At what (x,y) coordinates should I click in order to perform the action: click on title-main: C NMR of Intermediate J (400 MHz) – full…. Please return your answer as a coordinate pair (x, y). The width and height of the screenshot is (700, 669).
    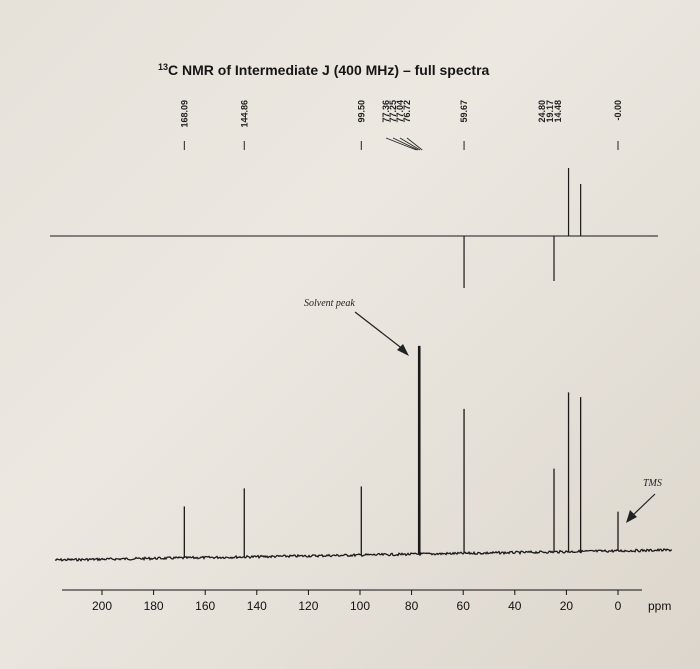
    Looking at the image, I should click on (329, 70).